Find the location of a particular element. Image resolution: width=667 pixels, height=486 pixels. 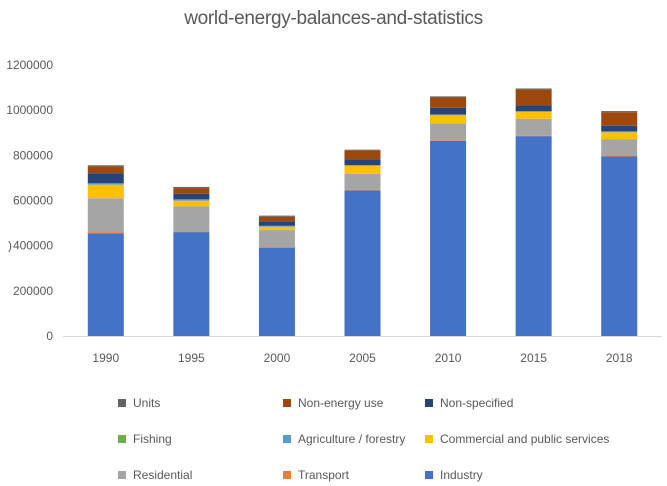

bar-segment-units-2015 is located at coordinates (533, 89).